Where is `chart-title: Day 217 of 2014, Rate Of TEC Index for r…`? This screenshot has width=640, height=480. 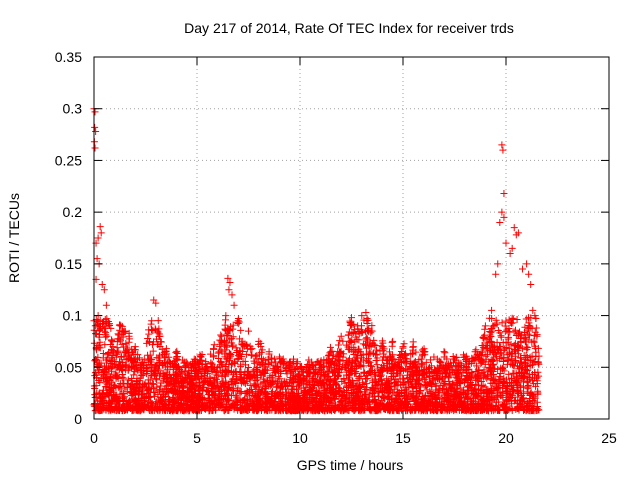 chart-title: Day 217 of 2014, Rate Of TEC Index for r… is located at coordinates (349, 28).